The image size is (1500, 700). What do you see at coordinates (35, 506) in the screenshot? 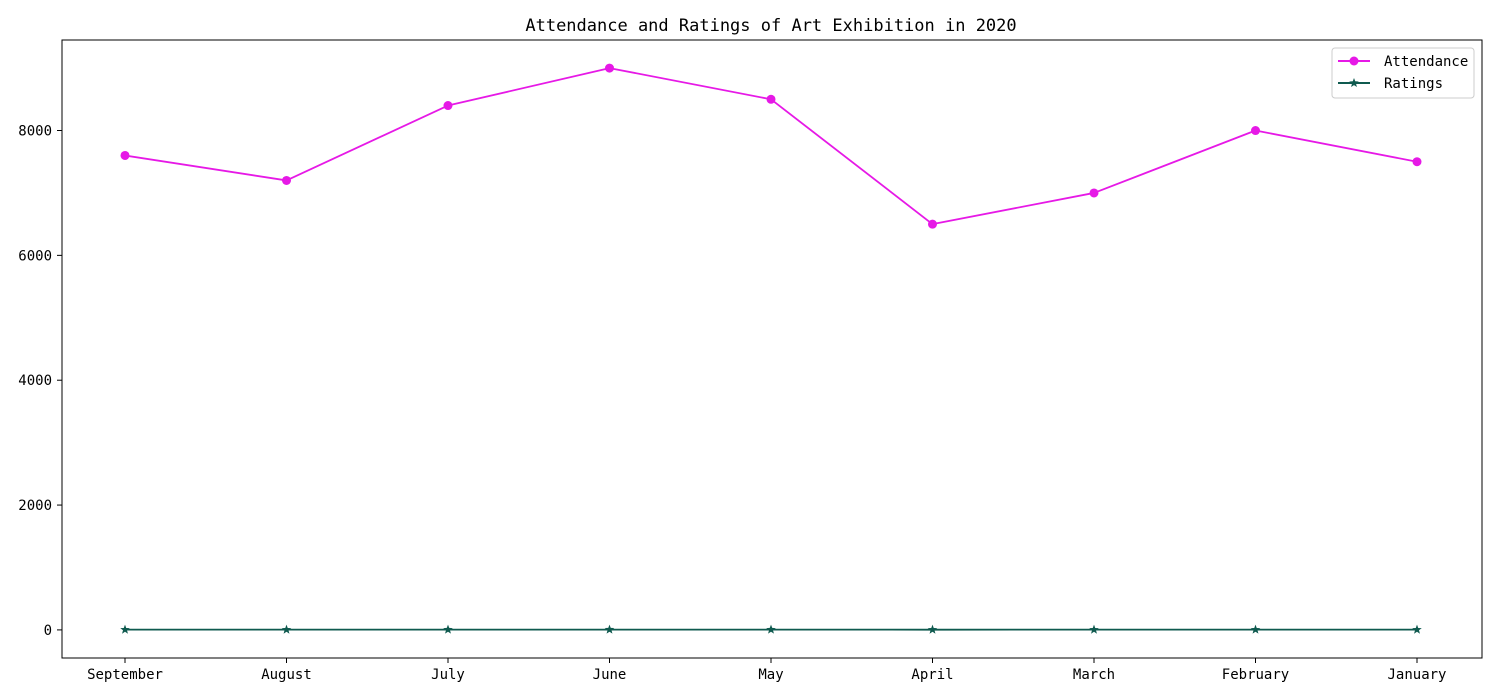
I see `y-tick-label: 2000` at bounding box center [35, 506].